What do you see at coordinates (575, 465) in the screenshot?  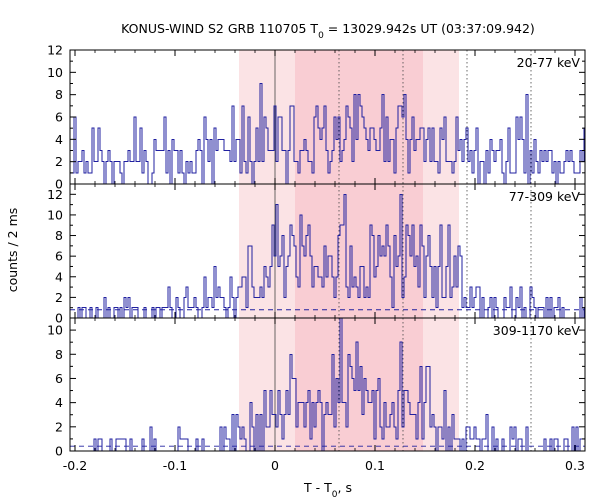 I see `x-tick-label: 0.3` at bounding box center [575, 465].